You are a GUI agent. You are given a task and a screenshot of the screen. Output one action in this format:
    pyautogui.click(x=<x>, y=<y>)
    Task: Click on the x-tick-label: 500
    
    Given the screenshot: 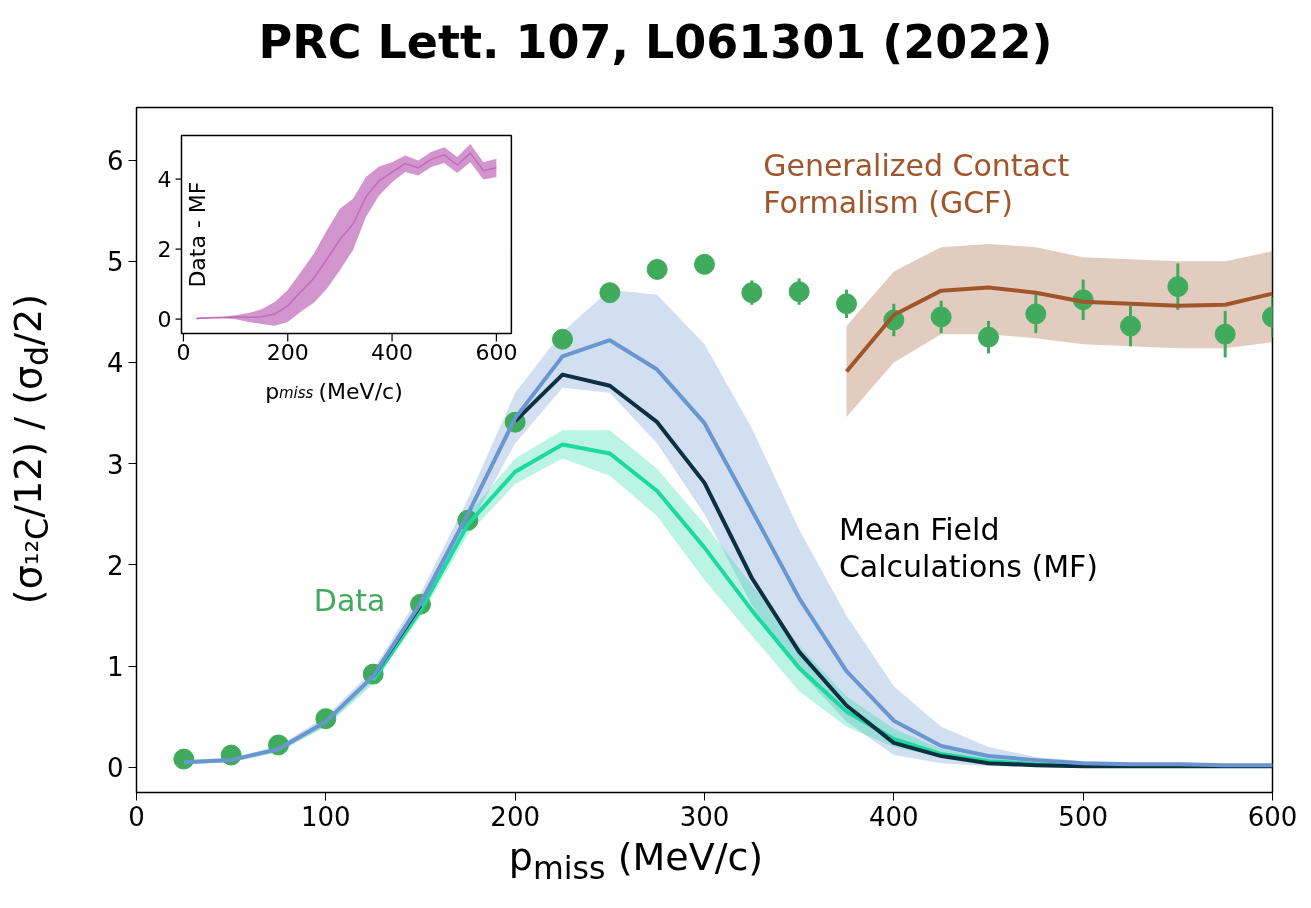 What is the action you would take?
    pyautogui.click(x=1083, y=816)
    